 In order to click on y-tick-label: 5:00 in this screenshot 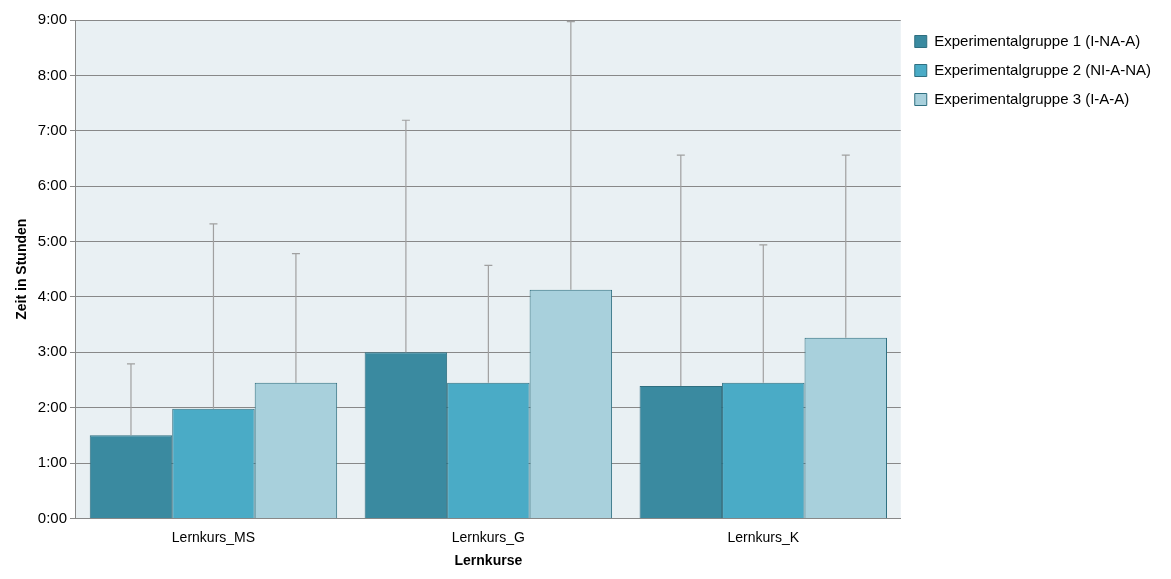, I will do `click(52, 240)`.